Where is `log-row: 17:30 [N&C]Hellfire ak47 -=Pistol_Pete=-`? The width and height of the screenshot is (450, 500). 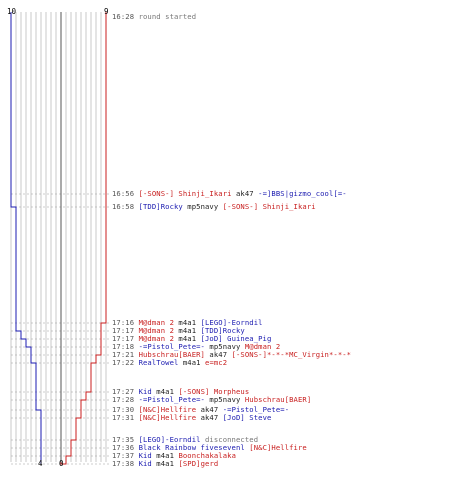
log-row: 17:30 [N&C]Hellfire ak47 -=Pistol_Pete=- is located at coordinates (200, 409).